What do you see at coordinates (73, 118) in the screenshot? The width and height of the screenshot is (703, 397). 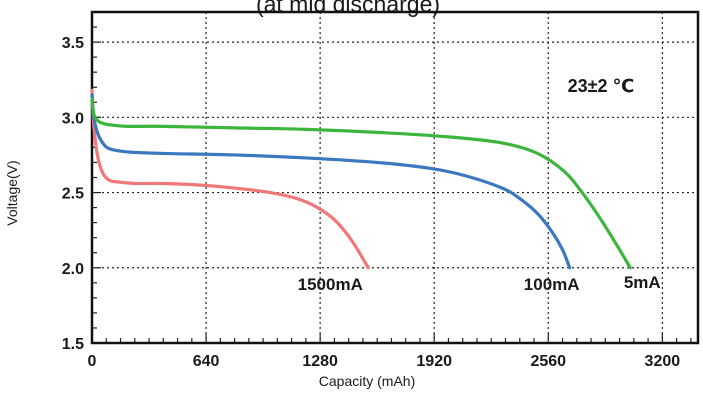 I see `y-tick-label: 3.0` at bounding box center [73, 118].